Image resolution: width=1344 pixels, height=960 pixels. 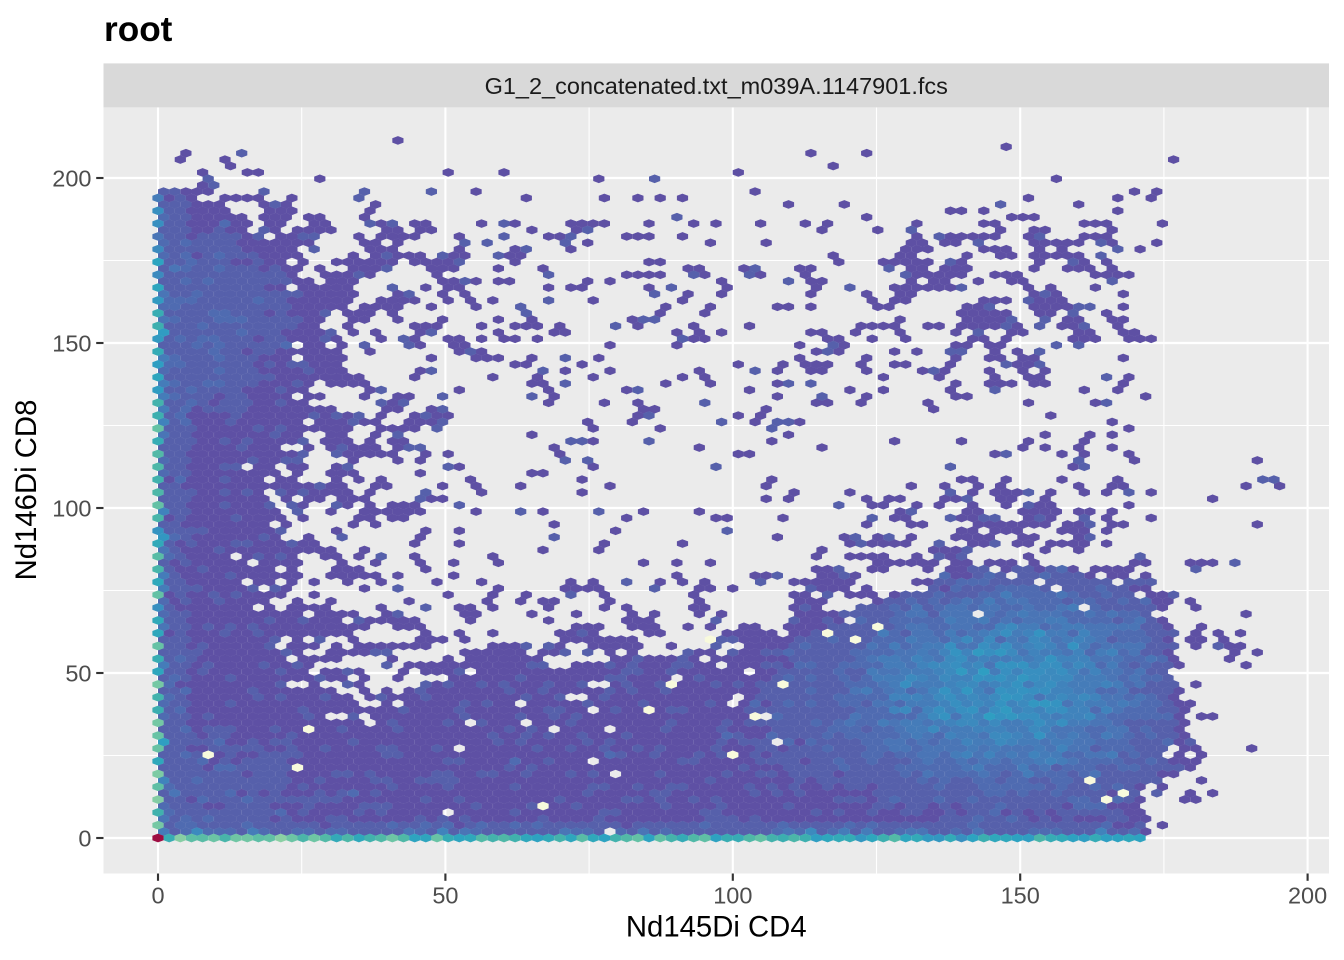 I want to click on svg-text: Nd146Di CD8, so click(x=26, y=490).